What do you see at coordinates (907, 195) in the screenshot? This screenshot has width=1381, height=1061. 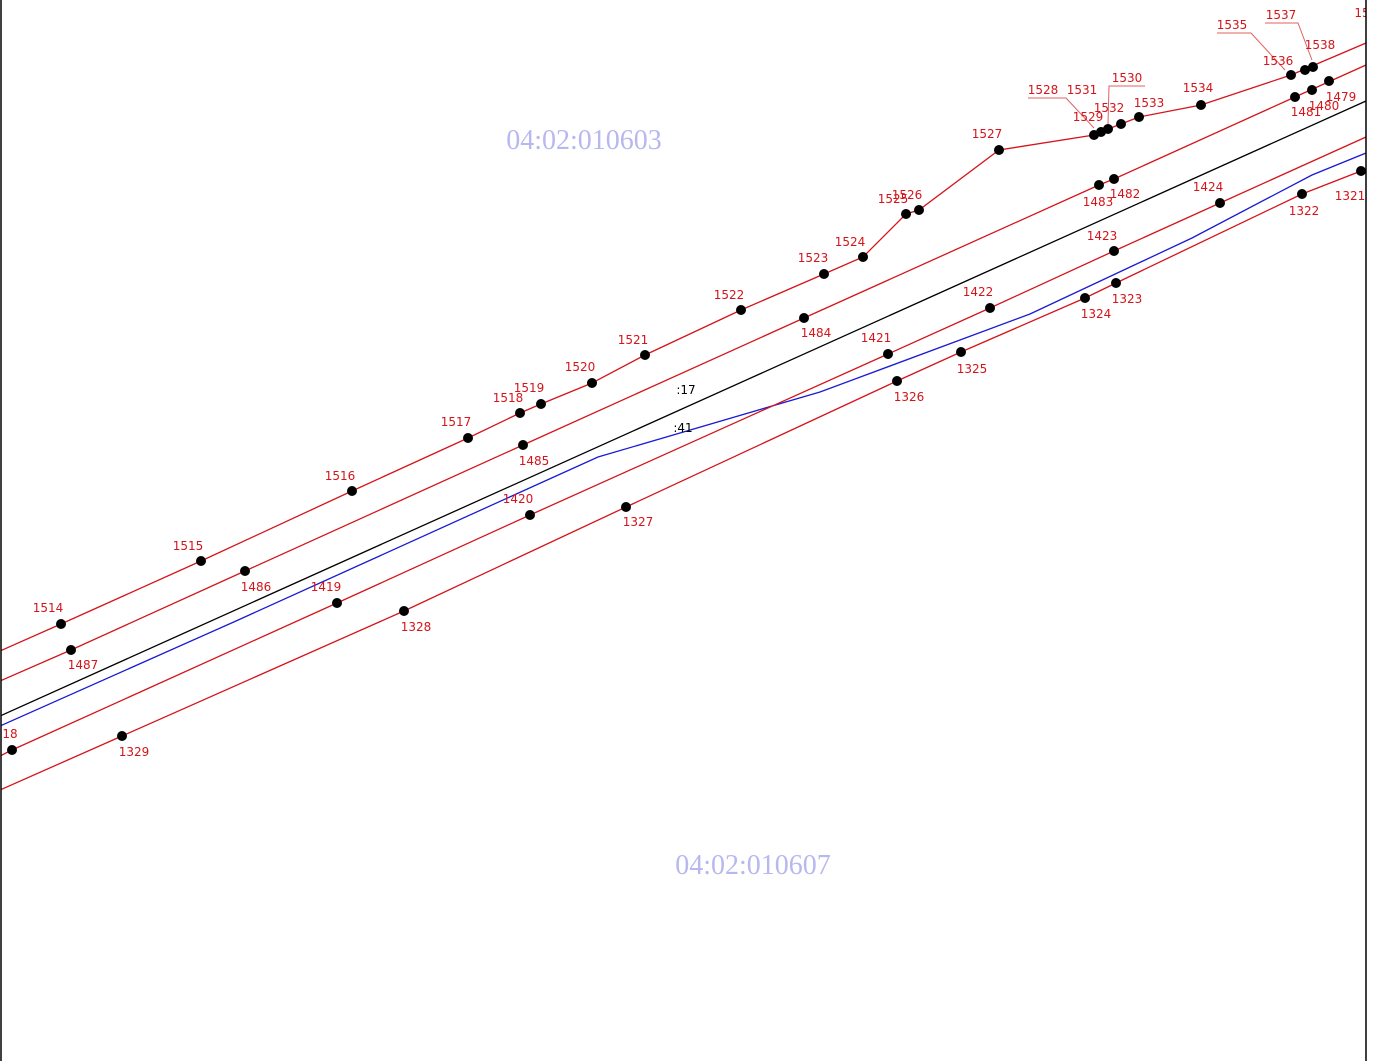 I see `point-label: 1526` at bounding box center [907, 195].